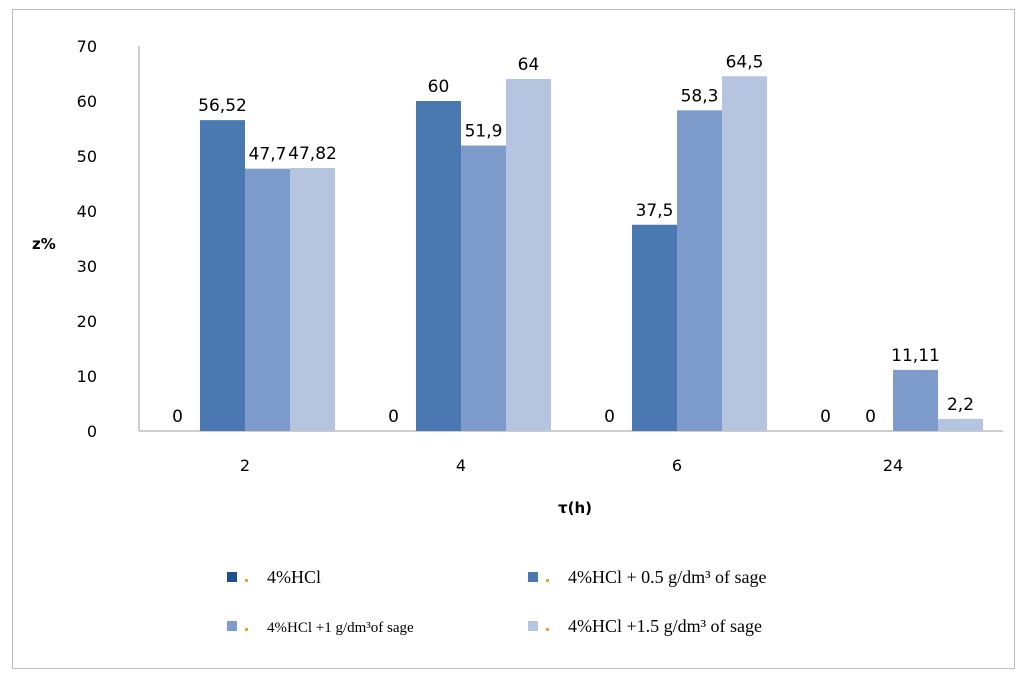 The height and width of the screenshot is (674, 1021). Describe the element at coordinates (222, 106) in the screenshot. I see `data-label-2-series-2: 56,52` at that location.